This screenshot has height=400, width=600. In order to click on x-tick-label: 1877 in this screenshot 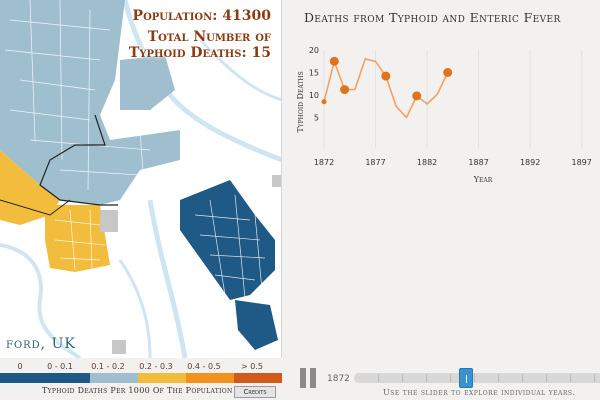, I will do `click(375, 162)`.